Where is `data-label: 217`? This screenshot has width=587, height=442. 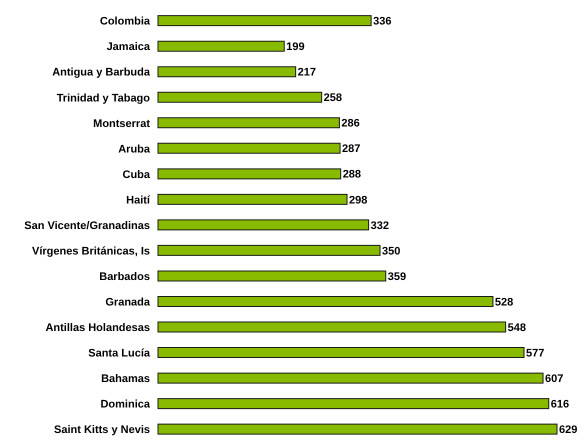 data-label: 217 is located at coordinates (307, 72).